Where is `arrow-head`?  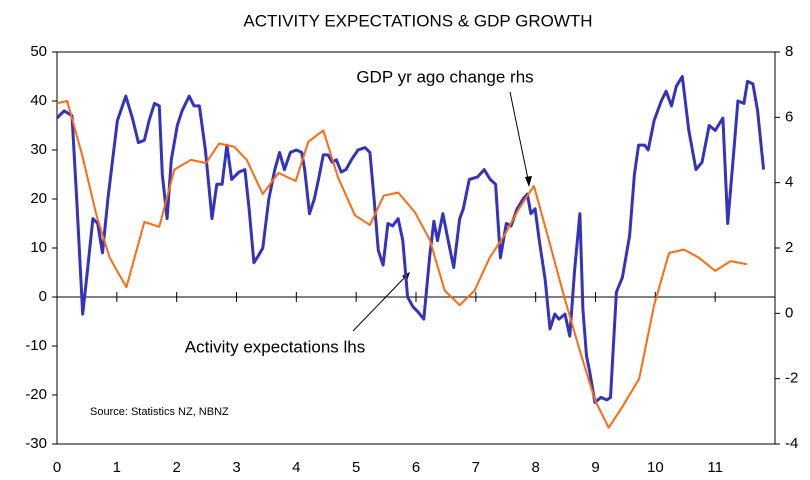
arrow-head is located at coordinates (528, 181).